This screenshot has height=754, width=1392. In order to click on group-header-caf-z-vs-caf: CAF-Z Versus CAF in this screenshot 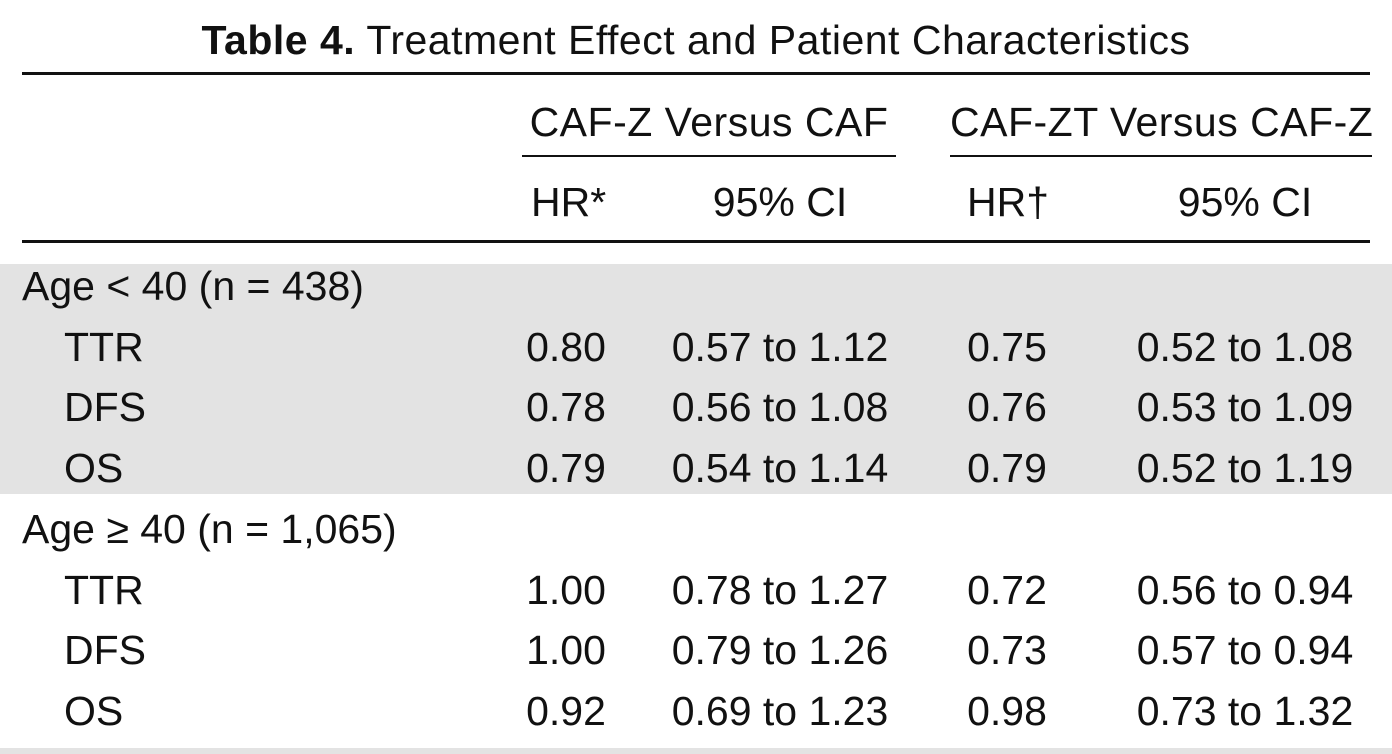, I will do `click(709, 122)`.